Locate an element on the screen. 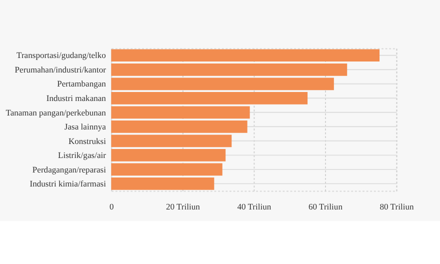 This screenshot has width=440, height=264. y-tick-label: Listrik/gas/air is located at coordinates (82, 155).